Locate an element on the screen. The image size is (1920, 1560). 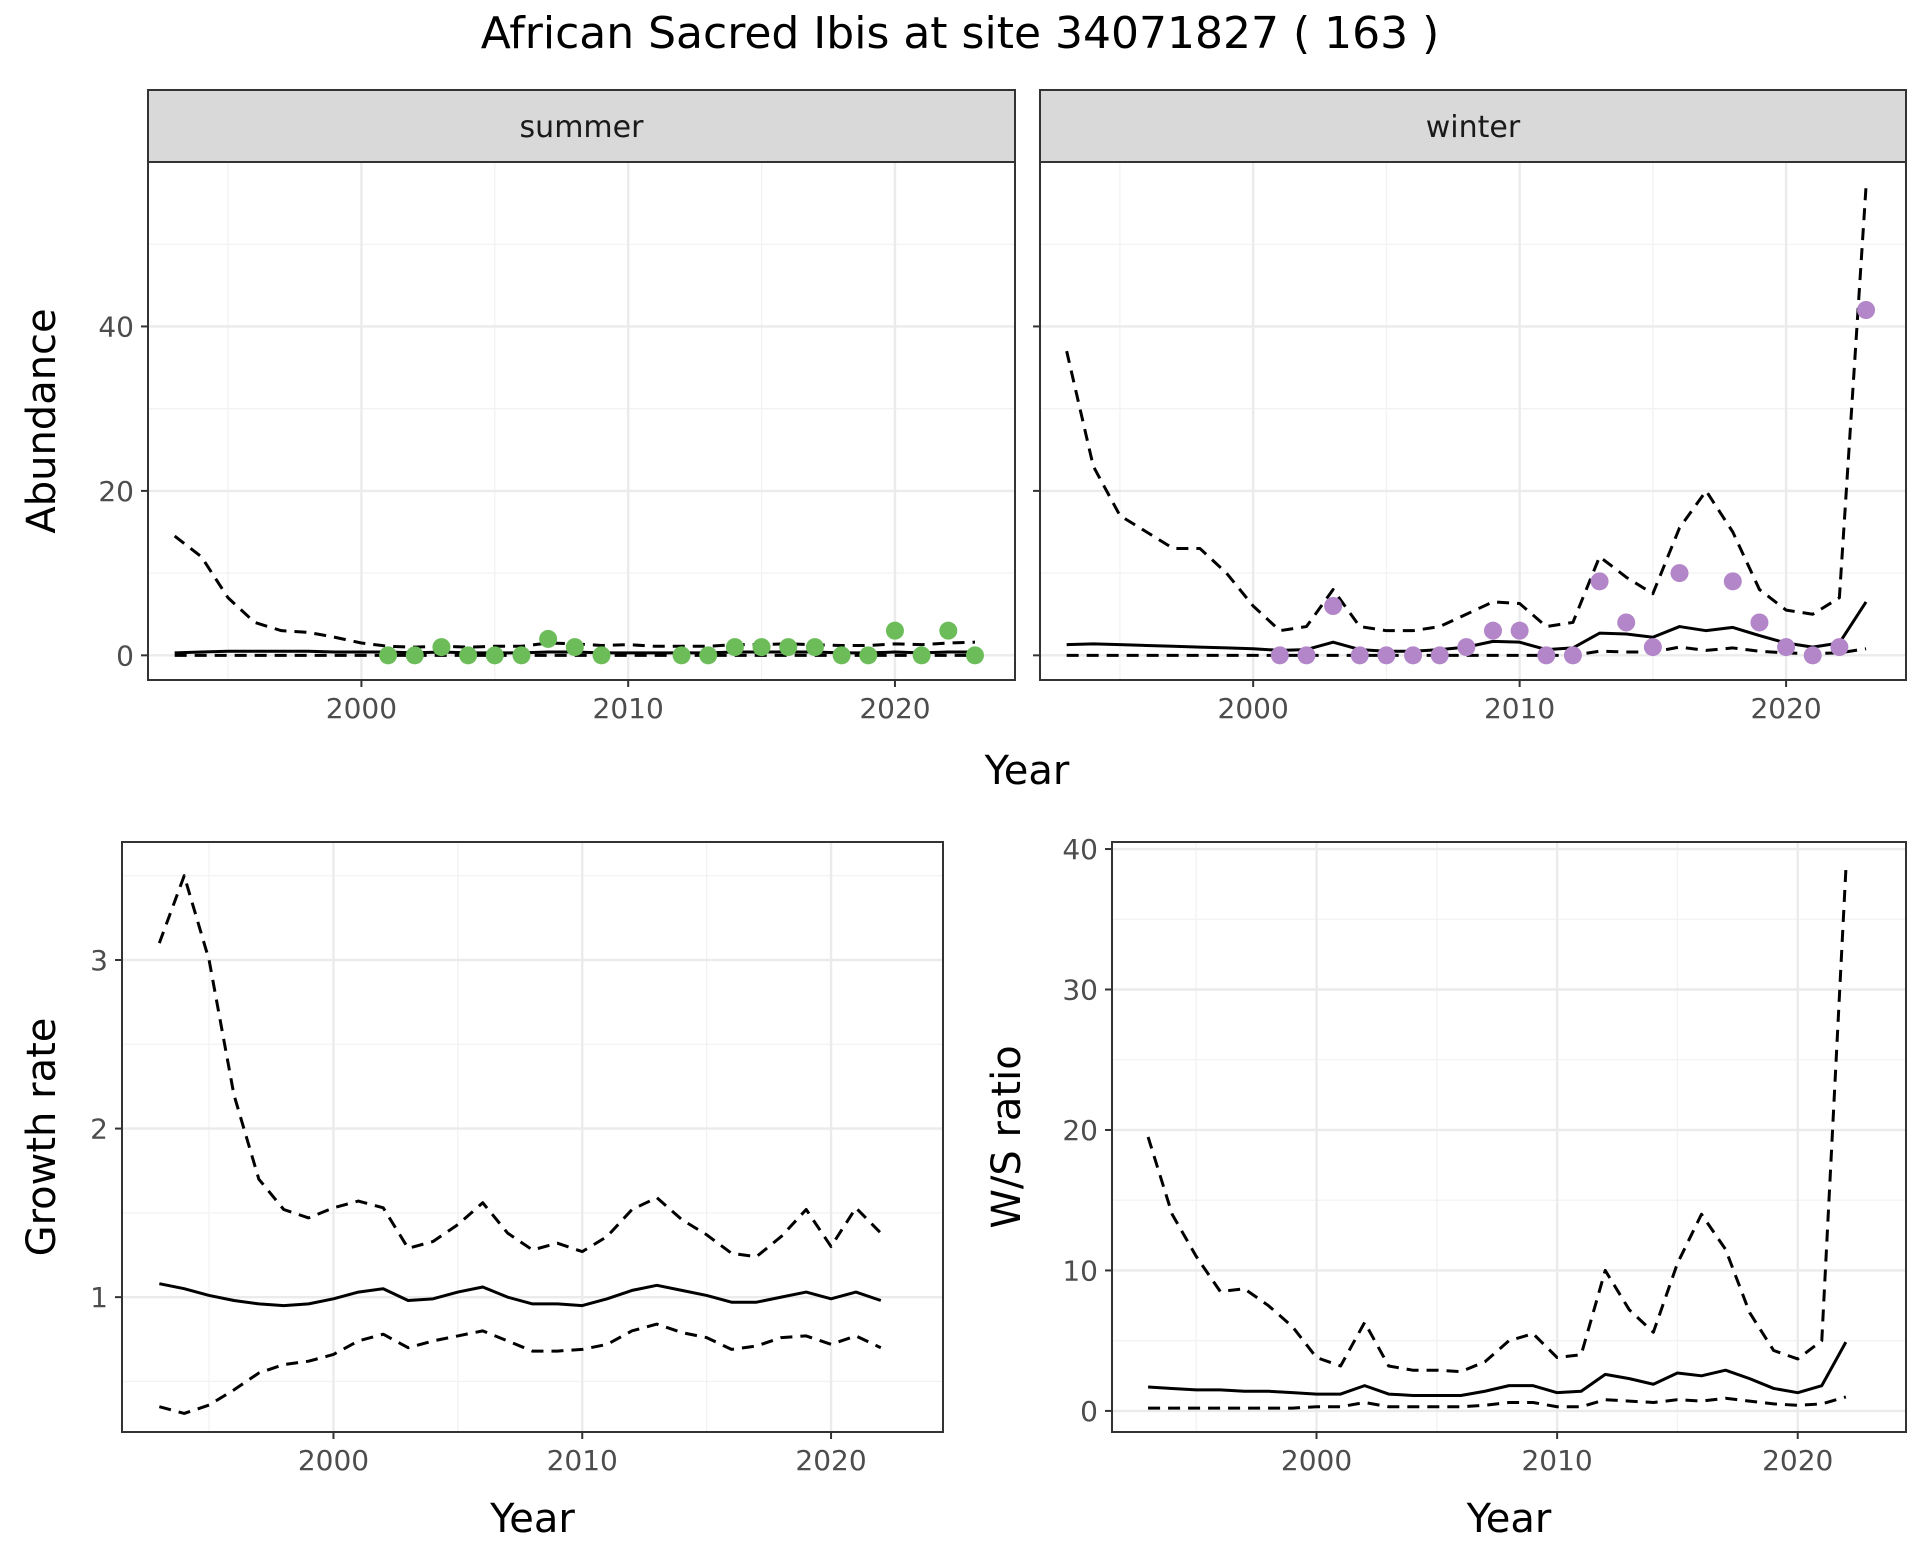
y-tick-label: 3 is located at coordinates (99, 960).